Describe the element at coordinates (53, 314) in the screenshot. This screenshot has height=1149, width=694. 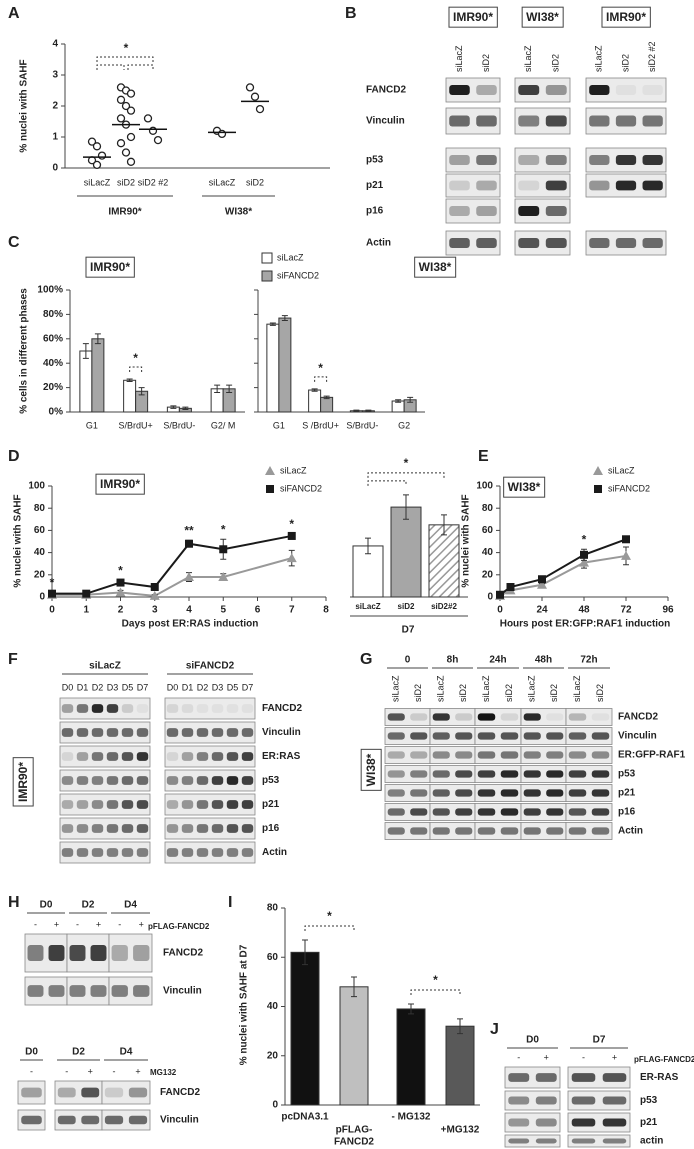
I see `y-tick-label: 80%` at that location.